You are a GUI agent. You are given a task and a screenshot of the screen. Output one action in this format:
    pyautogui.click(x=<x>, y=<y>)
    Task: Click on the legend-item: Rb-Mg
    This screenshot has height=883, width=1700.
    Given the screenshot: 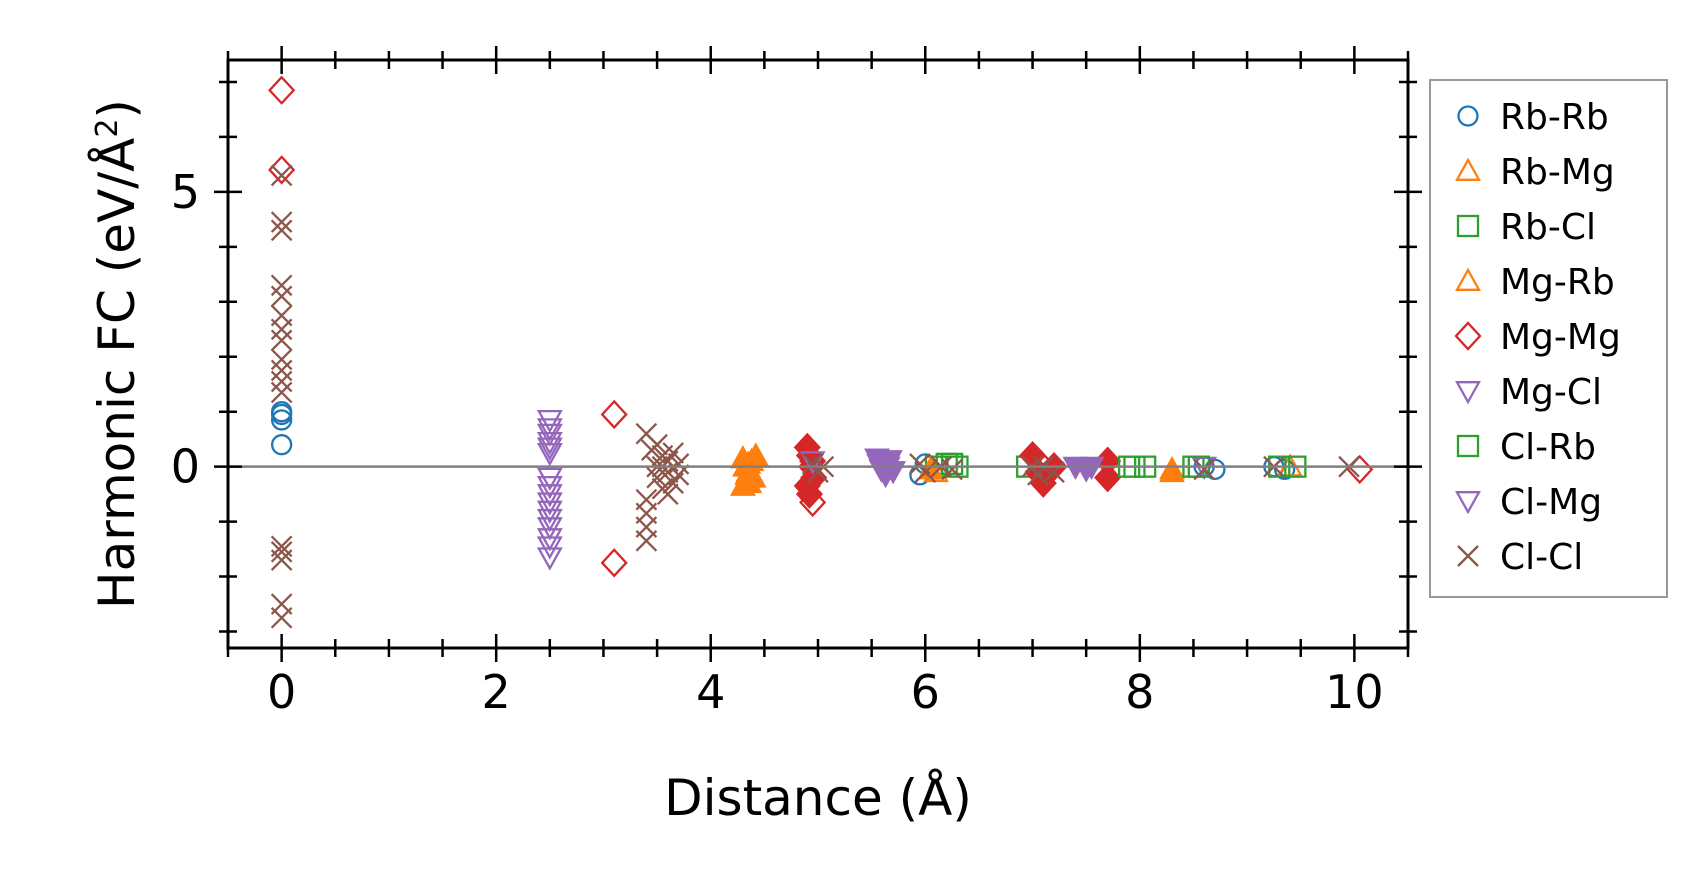 What is the action you would take?
    pyautogui.click(x=1535, y=172)
    